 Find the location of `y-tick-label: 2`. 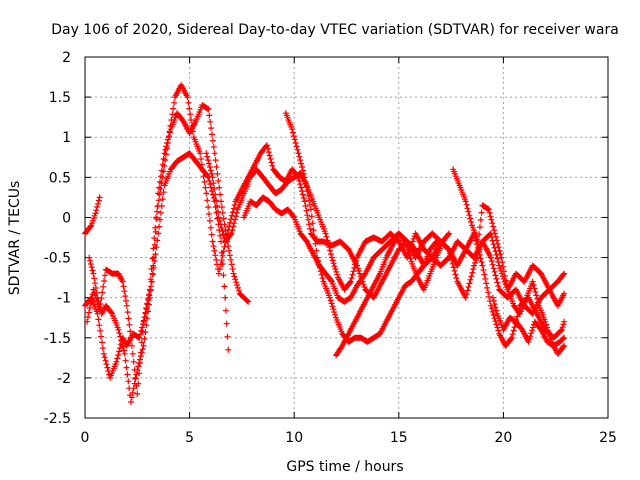

y-tick-label: 2 is located at coordinates (66, 58).